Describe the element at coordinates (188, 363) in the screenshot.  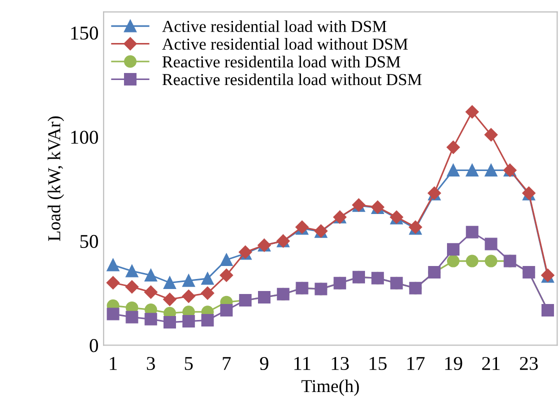
I see `x-tick-label: 5` at that location.